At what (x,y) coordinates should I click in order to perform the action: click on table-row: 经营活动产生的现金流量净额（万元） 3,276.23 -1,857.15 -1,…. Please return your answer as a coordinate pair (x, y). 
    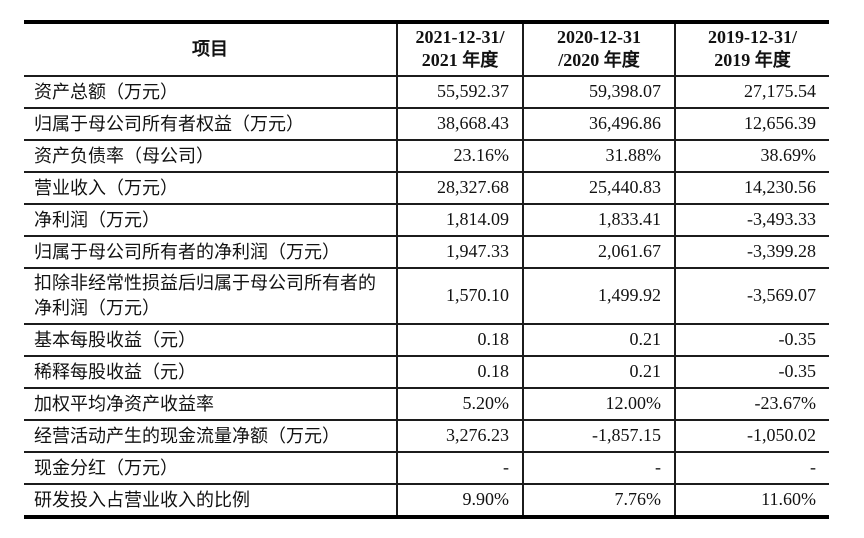
    Looking at the image, I should click on (426, 435).